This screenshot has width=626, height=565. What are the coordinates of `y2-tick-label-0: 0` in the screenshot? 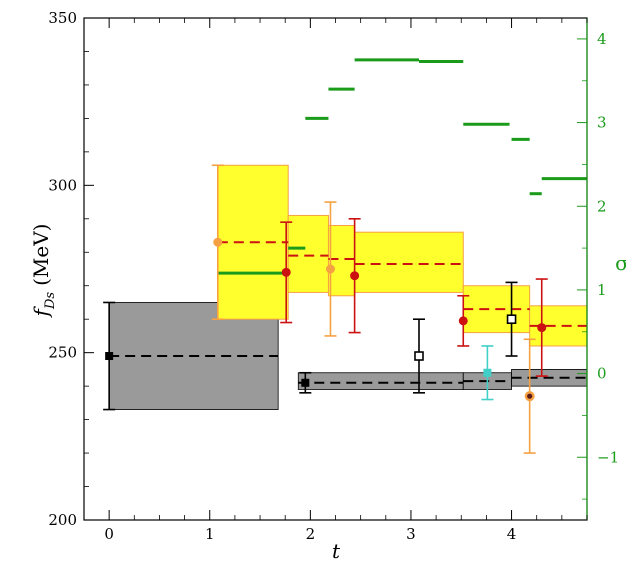 It's located at (602, 374).